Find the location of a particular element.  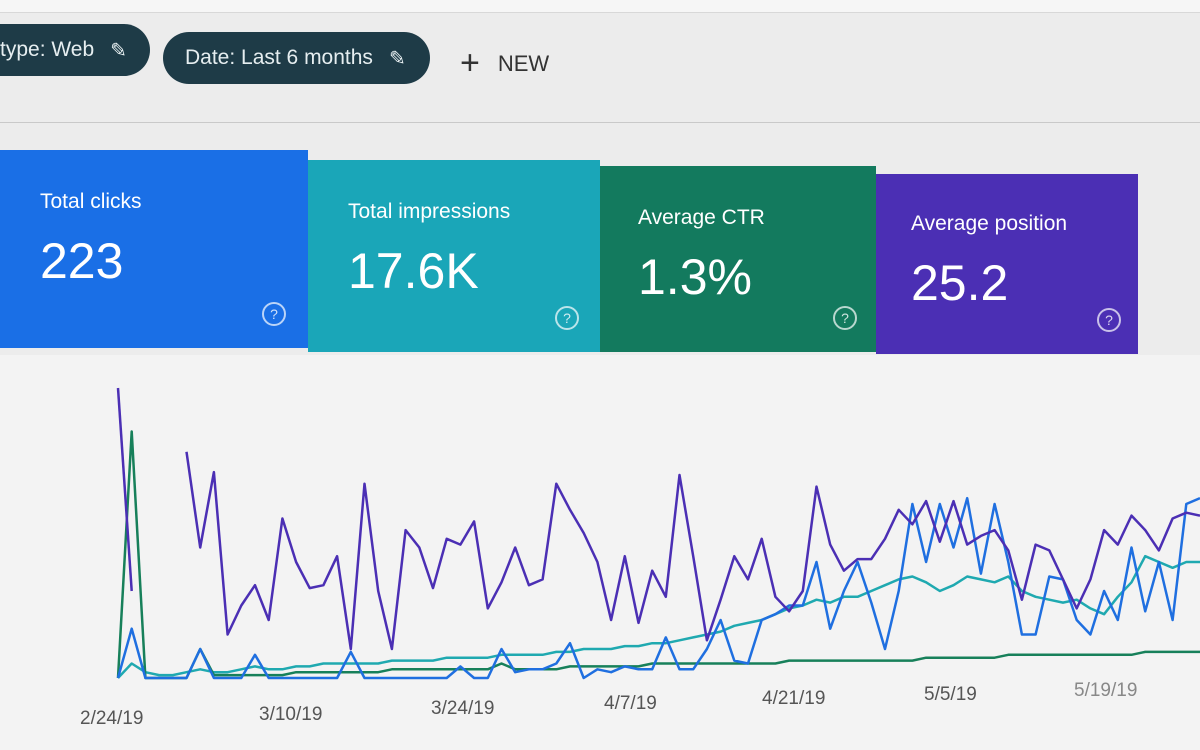

metric-label: Average CTR is located at coordinates (701, 217).